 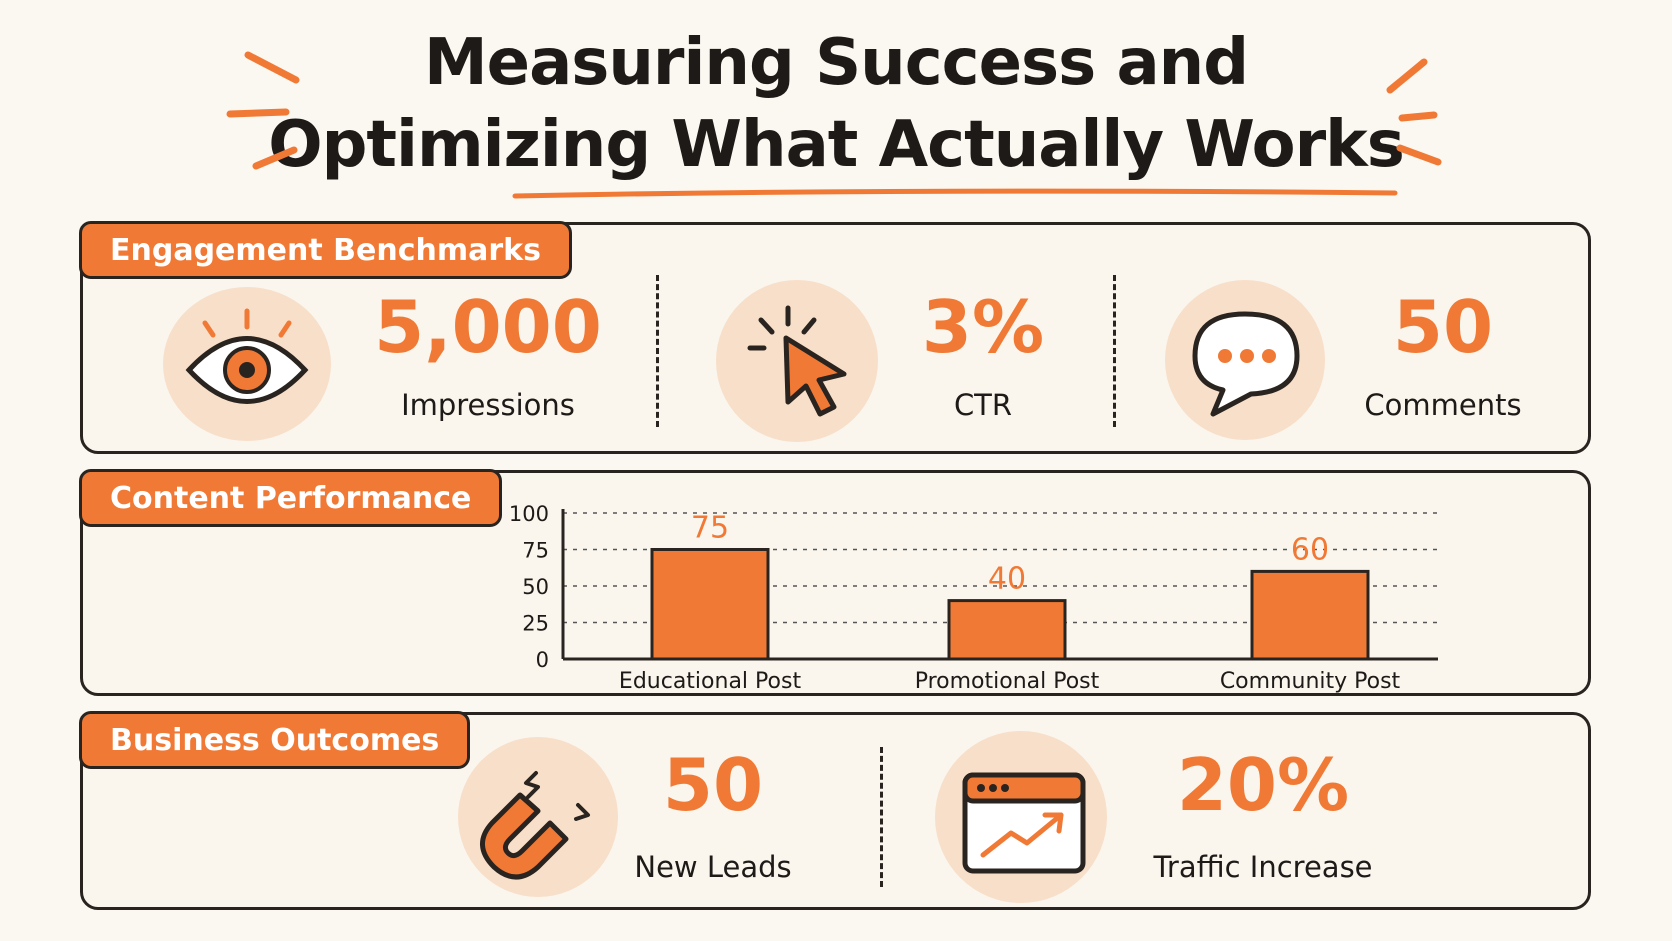 I want to click on data-label: 40, so click(x=1007, y=579).